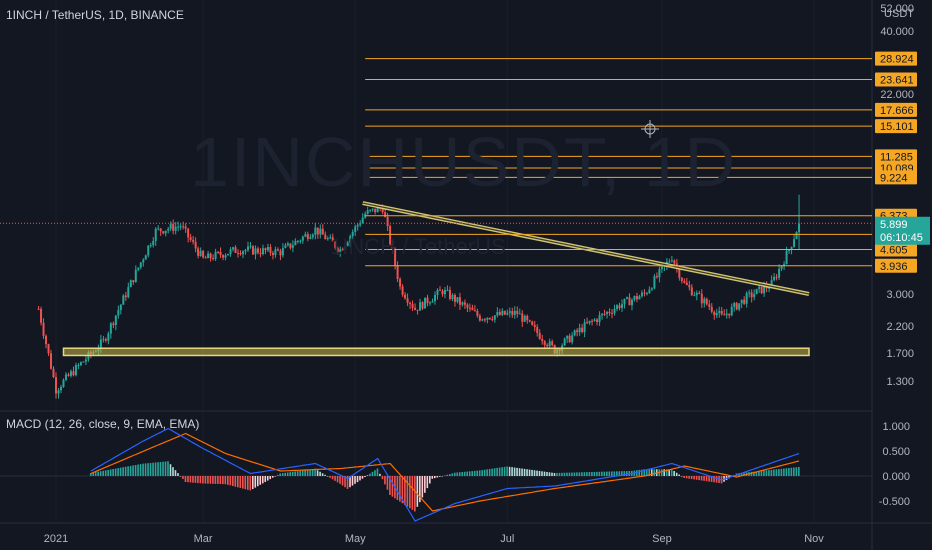 This screenshot has height=550, width=932. I want to click on price-axis-tick: 40.000, so click(897, 32).